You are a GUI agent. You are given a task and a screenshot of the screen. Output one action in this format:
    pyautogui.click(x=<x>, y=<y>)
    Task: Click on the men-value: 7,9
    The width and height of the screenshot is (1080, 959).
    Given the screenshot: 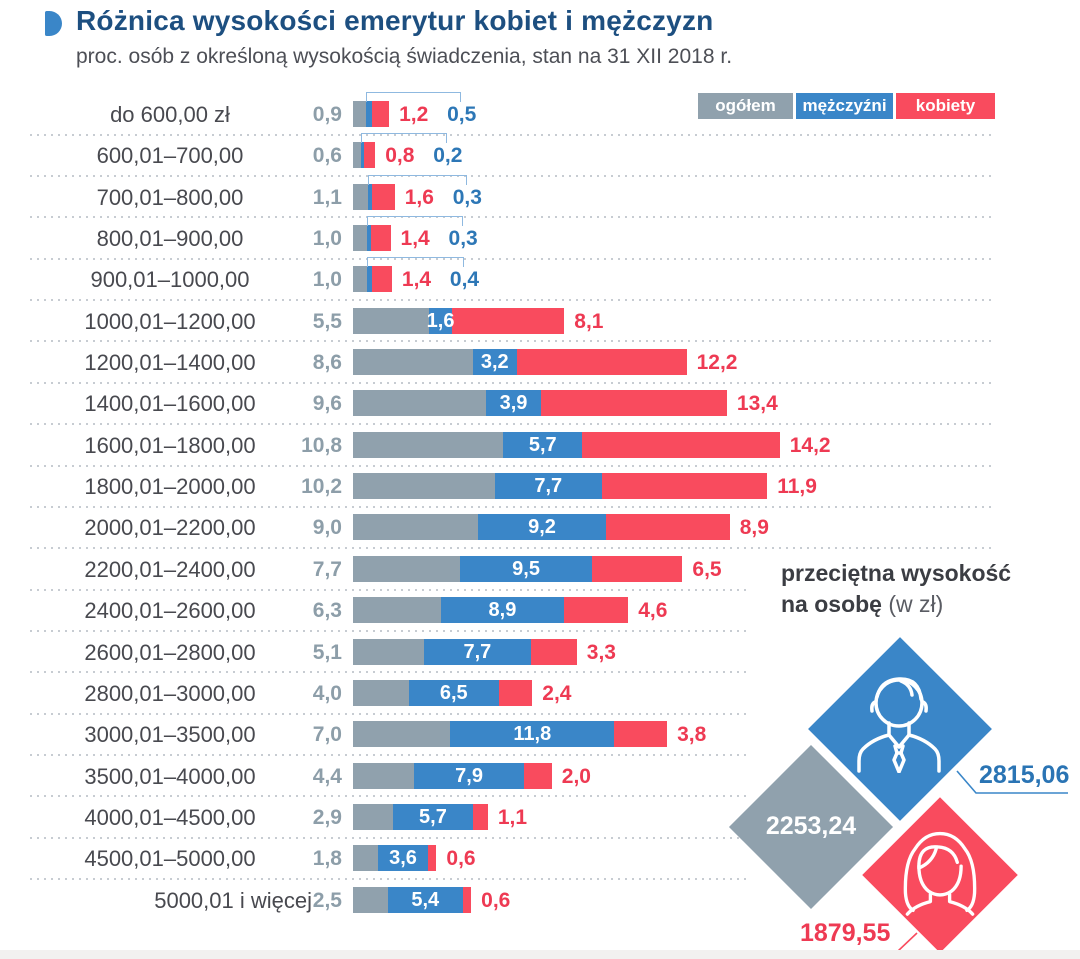 What is the action you would take?
    pyautogui.click(x=469, y=775)
    